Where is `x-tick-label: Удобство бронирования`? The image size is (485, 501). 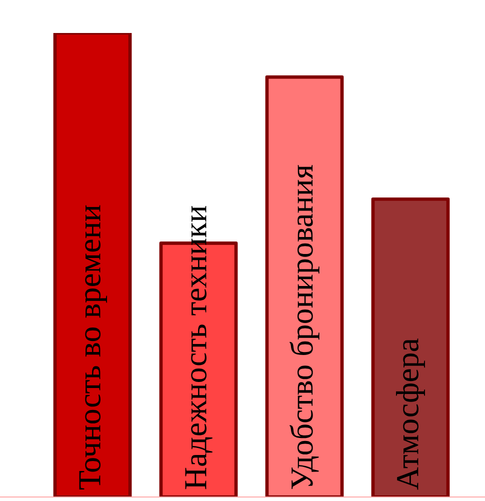 x-tick-label: Удобство бронирования is located at coordinates (305, 327).